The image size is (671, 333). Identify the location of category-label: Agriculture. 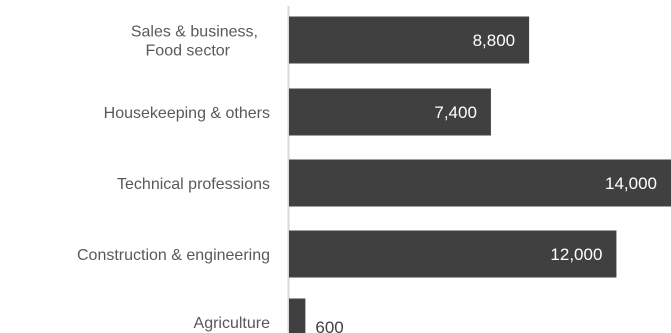
(232, 323).